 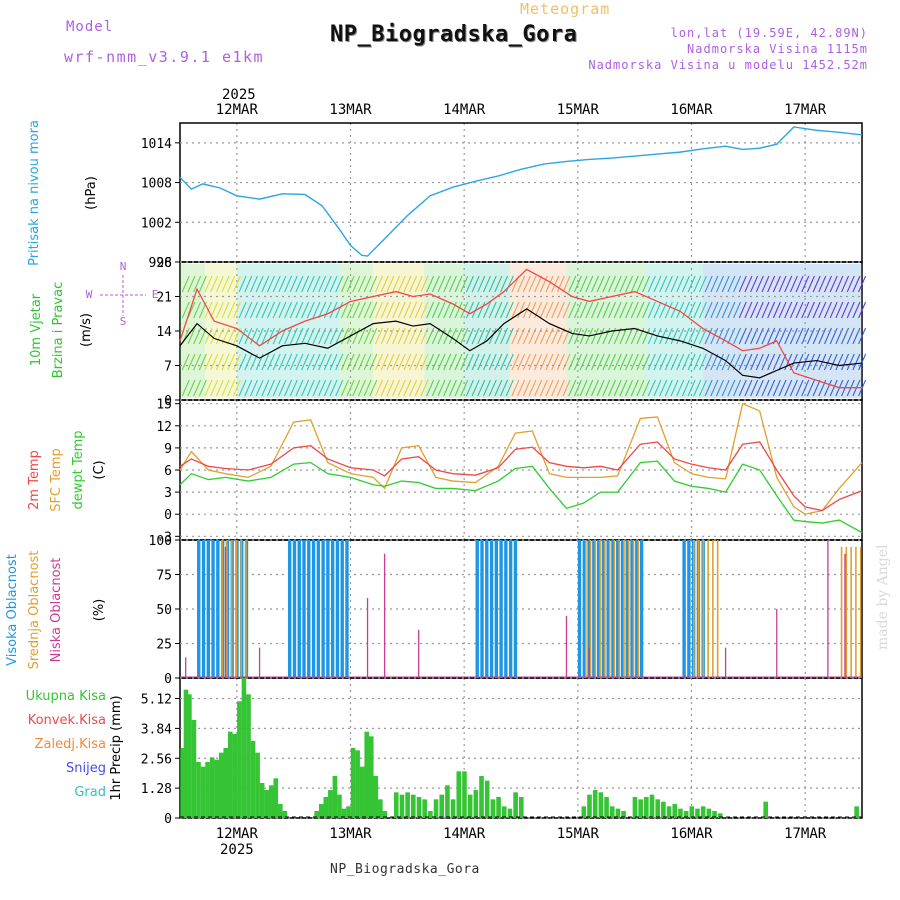 What do you see at coordinates (90, 27) in the screenshot?
I see `model-label: Model` at bounding box center [90, 27].